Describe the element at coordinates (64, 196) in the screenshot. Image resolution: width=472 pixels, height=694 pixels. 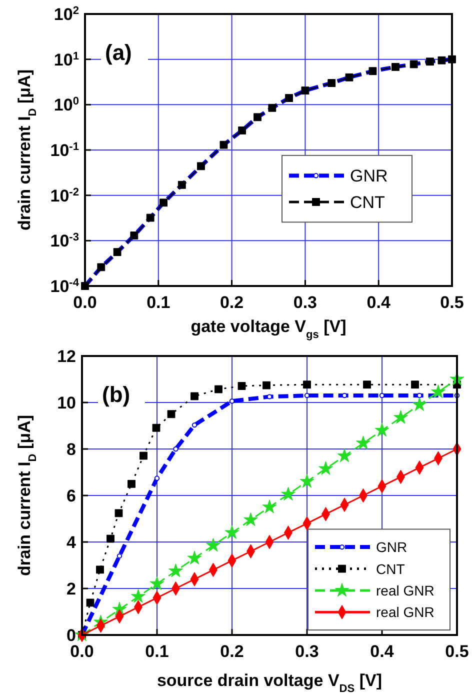
I see `y-tick-label: 10$^{-2}$` at that location.